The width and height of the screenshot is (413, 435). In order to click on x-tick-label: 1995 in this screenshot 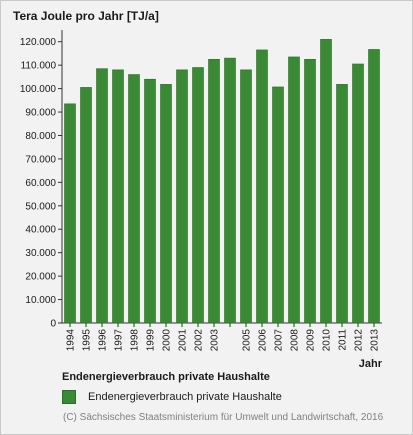, I will do `click(87, 340)`.